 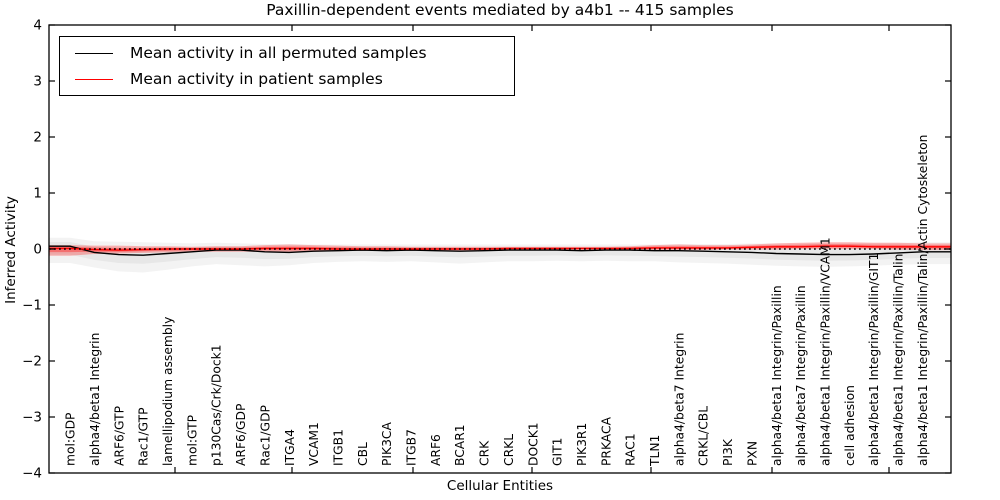 What do you see at coordinates (37, 82) in the screenshot?
I see `y-tick-label: 3` at bounding box center [37, 82].